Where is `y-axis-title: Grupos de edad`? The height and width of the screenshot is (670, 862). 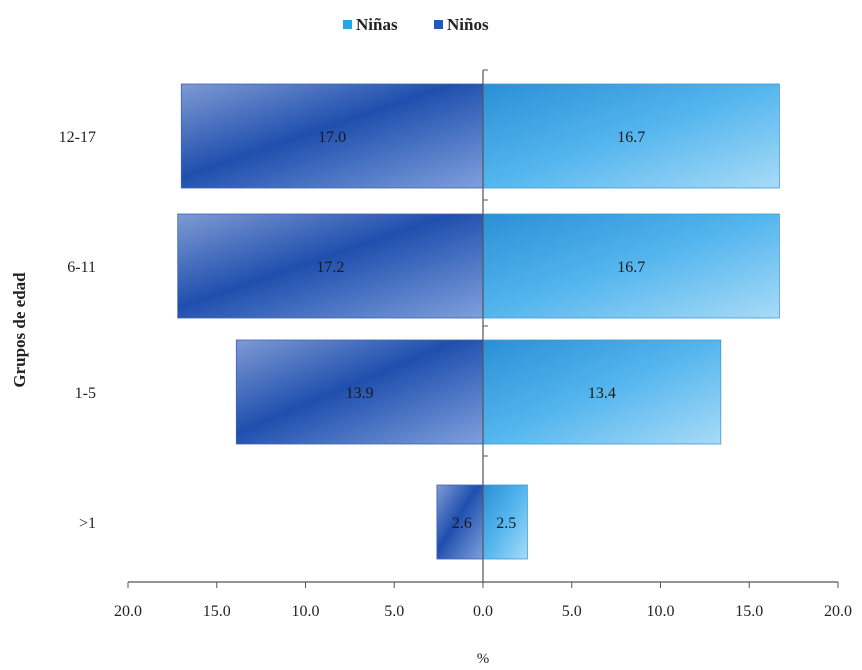
y-axis-title: Grupos de edad is located at coordinates (19, 330).